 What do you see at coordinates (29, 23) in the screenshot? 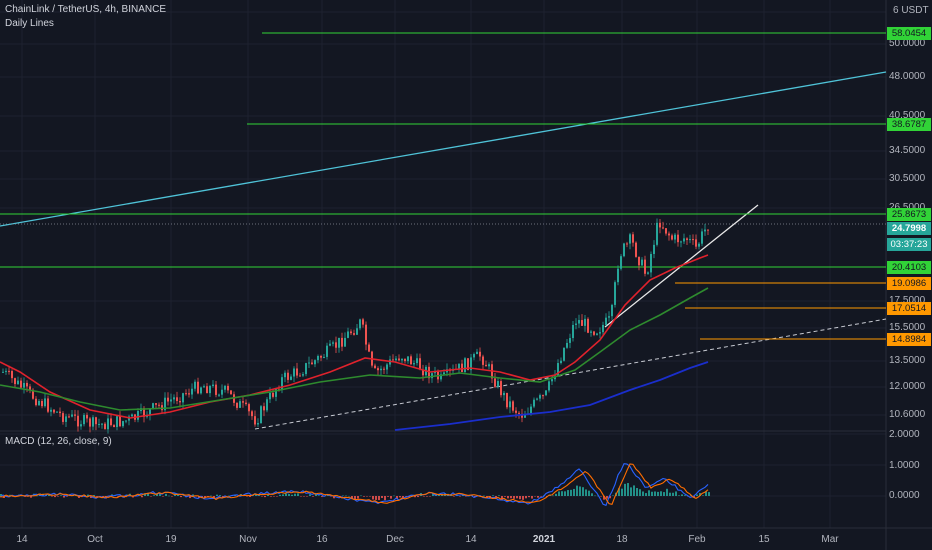
I see `indicator-label: Daily Lines` at bounding box center [29, 23].